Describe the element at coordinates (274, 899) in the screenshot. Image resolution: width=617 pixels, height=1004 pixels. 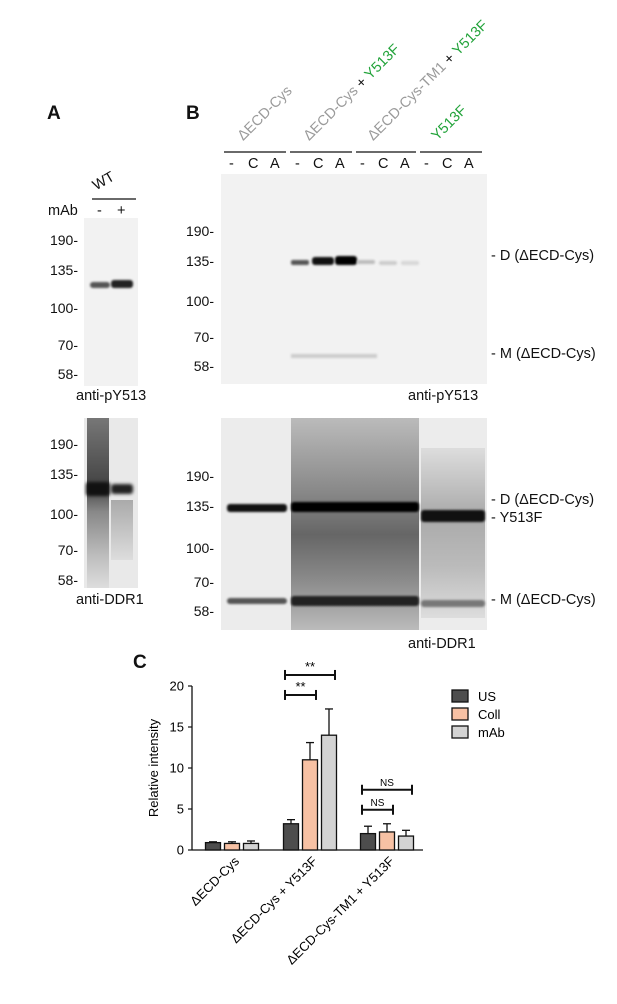
I see `x-tick-label: ΔECD-Cys + Y513F` at that location.